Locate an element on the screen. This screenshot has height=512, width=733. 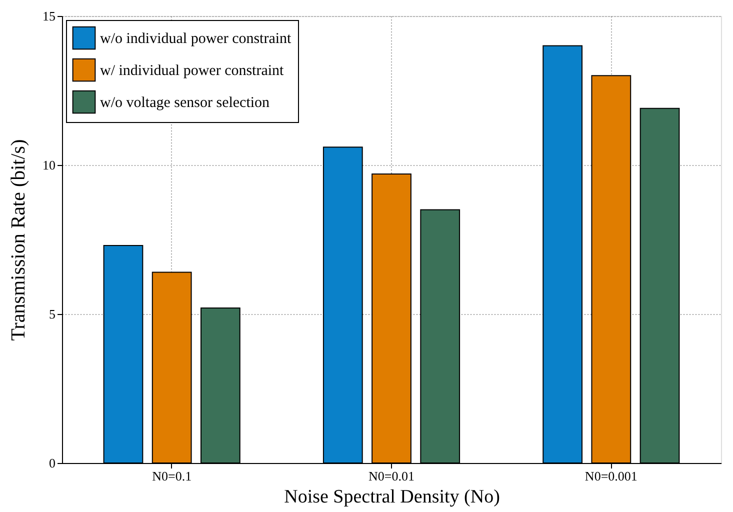
y-tick-label: 5 is located at coordinates (52, 314).